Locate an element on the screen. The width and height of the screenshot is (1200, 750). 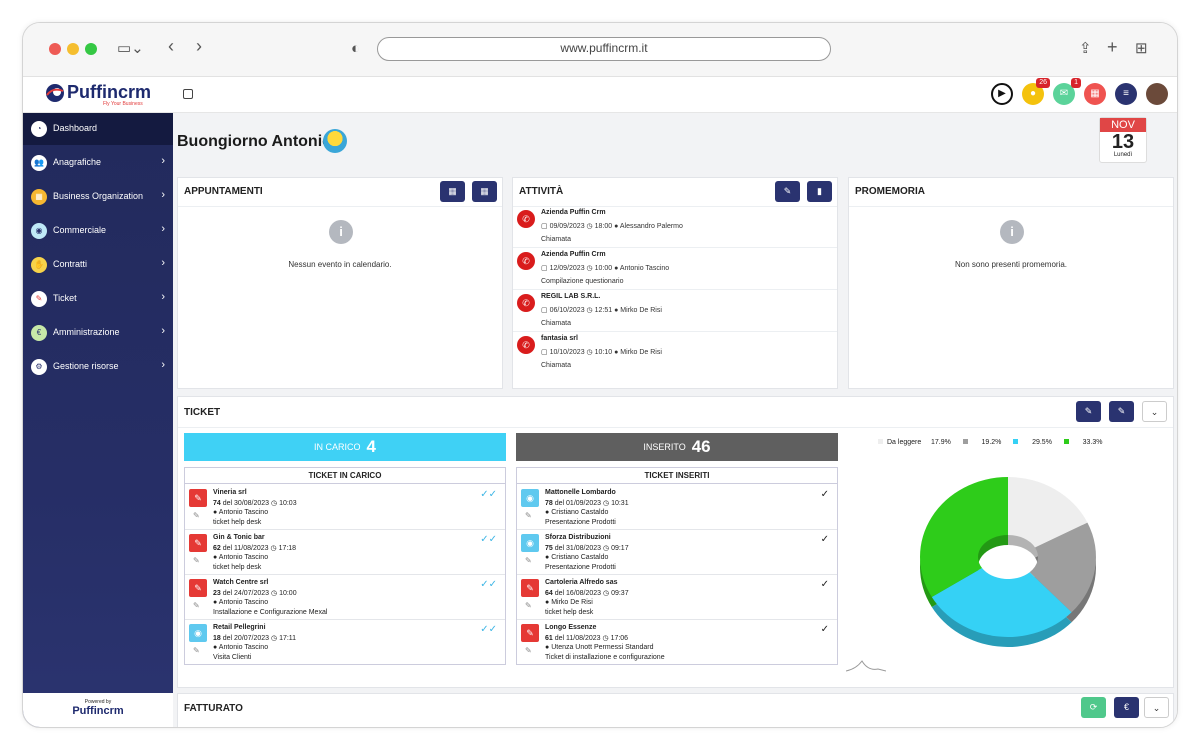
calendar-month: NOV is located at coordinates (1123, 125).